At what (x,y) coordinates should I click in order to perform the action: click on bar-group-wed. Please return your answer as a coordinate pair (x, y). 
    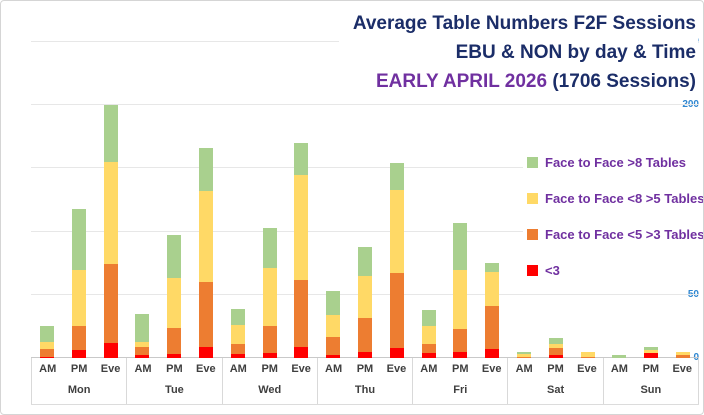
    Looking at the image, I should click on (269, 200).